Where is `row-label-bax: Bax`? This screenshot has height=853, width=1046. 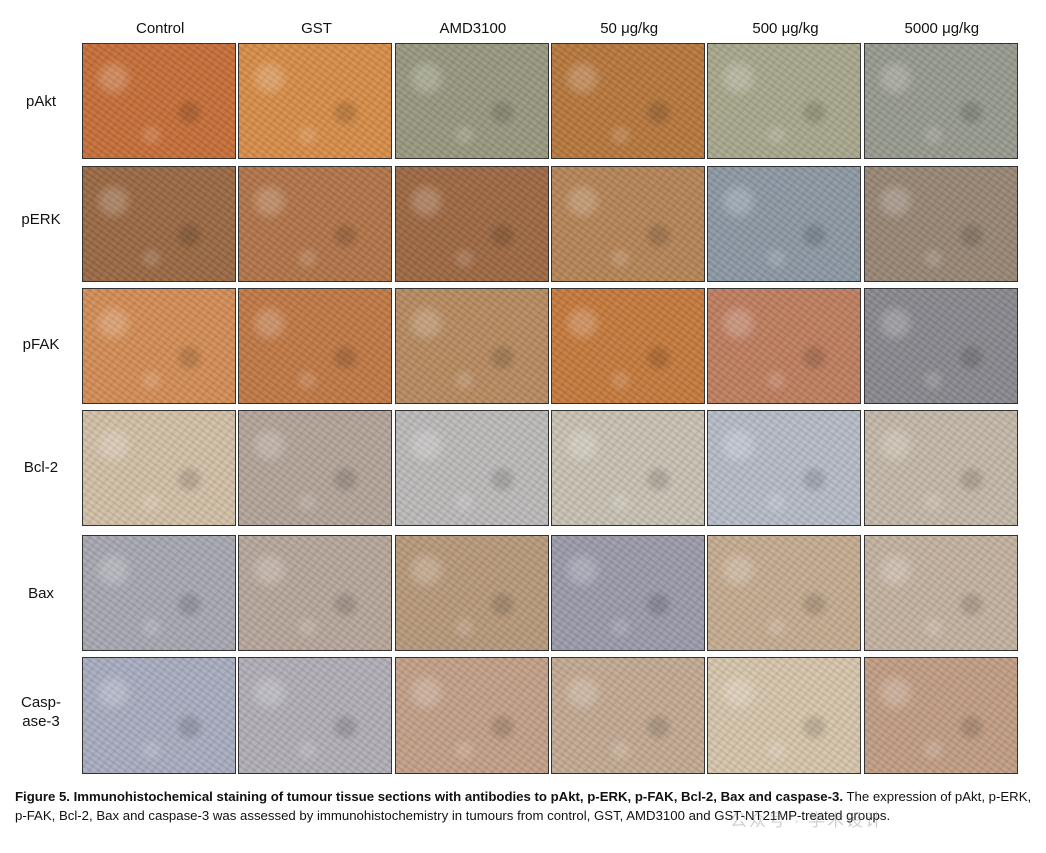 row-label-bax: Bax is located at coordinates (41, 593).